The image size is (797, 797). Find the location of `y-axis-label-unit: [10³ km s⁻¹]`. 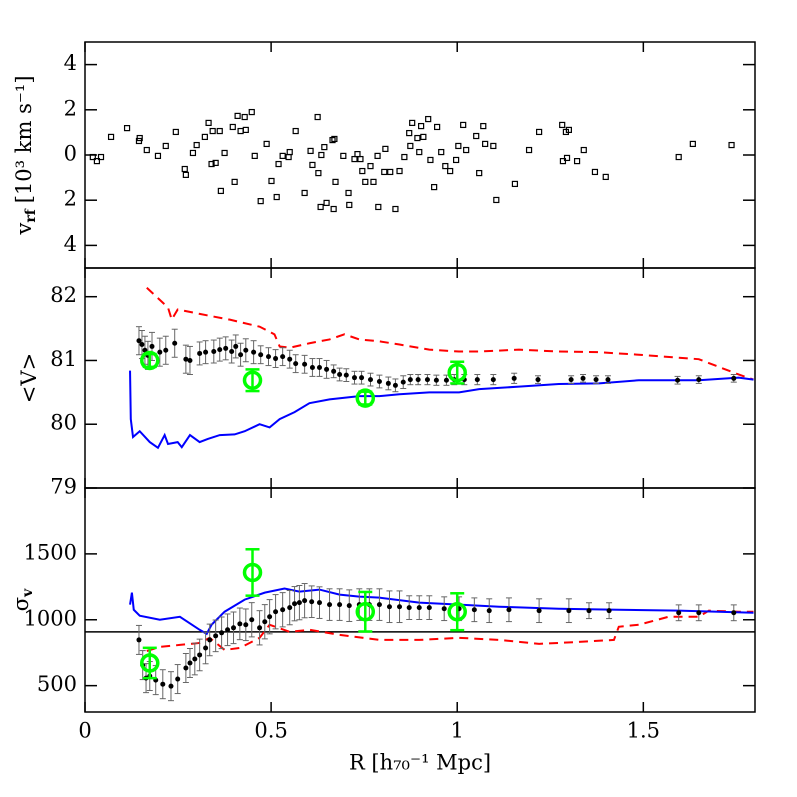

y-axis-label-unit: [10³ km s⁻¹] is located at coordinates (24, 139).